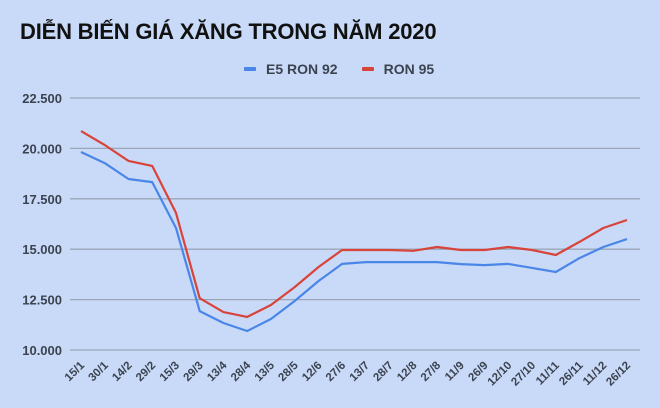 The width and height of the screenshot is (660, 408). Describe the element at coordinates (336, 372) in the screenshot. I see `x-tick-label: 27/6` at that location.